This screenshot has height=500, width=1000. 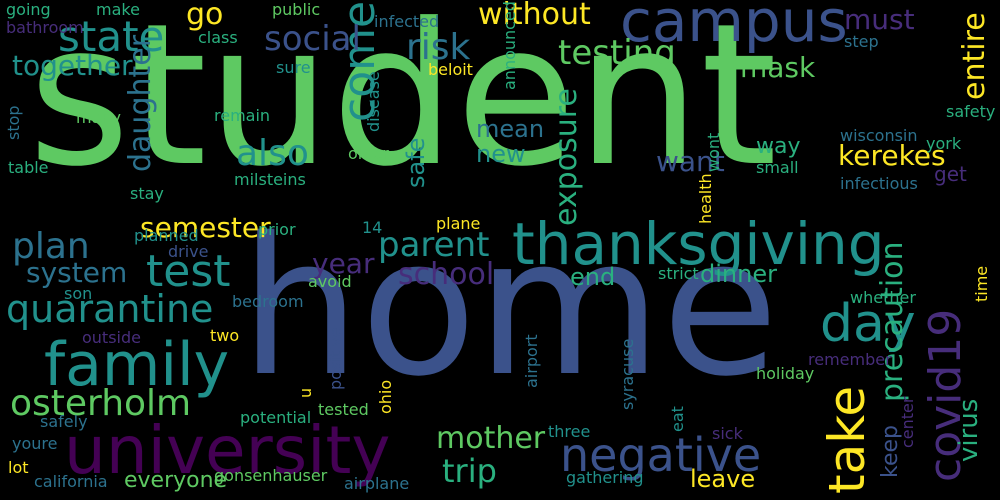 What do you see at coordinates (377, 483) in the screenshot?
I see `word-eat: airplane` at bounding box center [377, 483].